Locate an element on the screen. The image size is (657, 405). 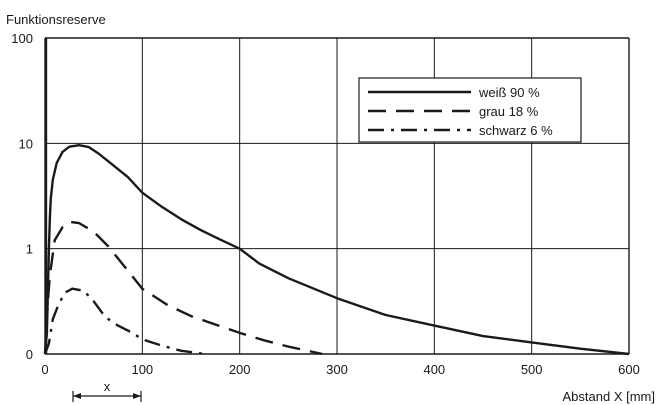
x-tick-label: 400 is located at coordinates (434, 369).